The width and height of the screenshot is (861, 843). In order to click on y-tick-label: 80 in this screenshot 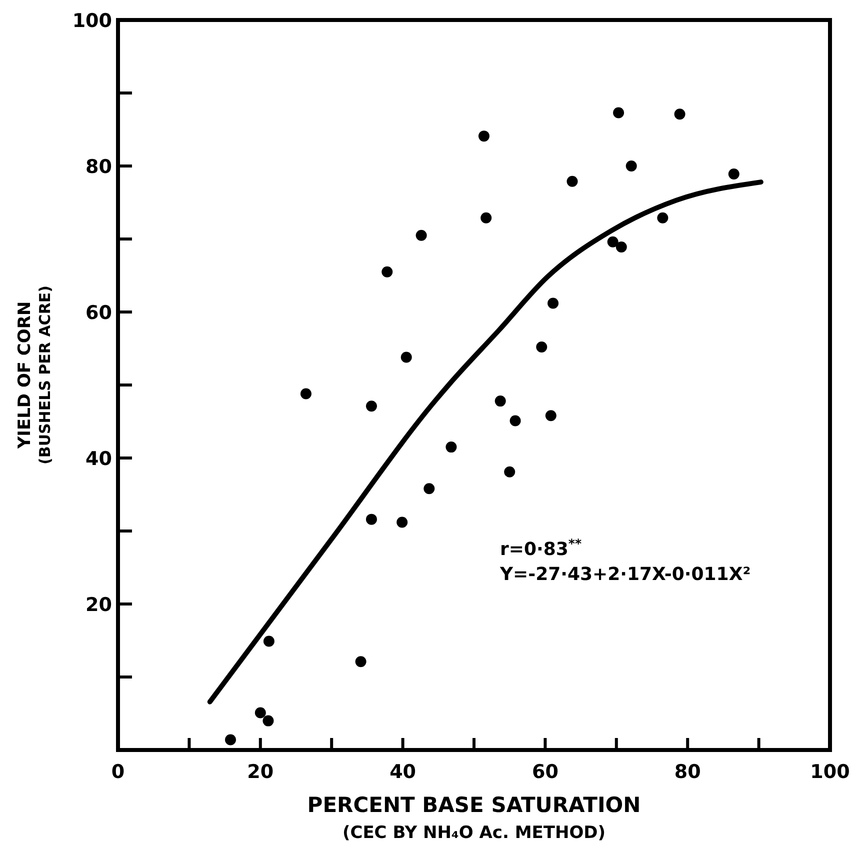, I will do `click(99, 167)`.